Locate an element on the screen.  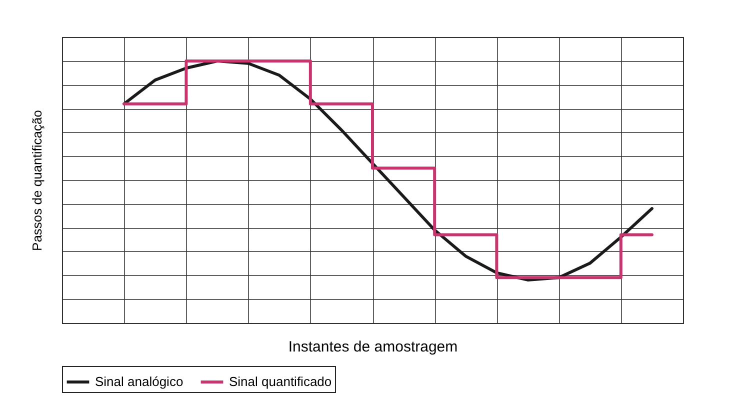
legend-label: Sinal quantificado is located at coordinates (280, 381).